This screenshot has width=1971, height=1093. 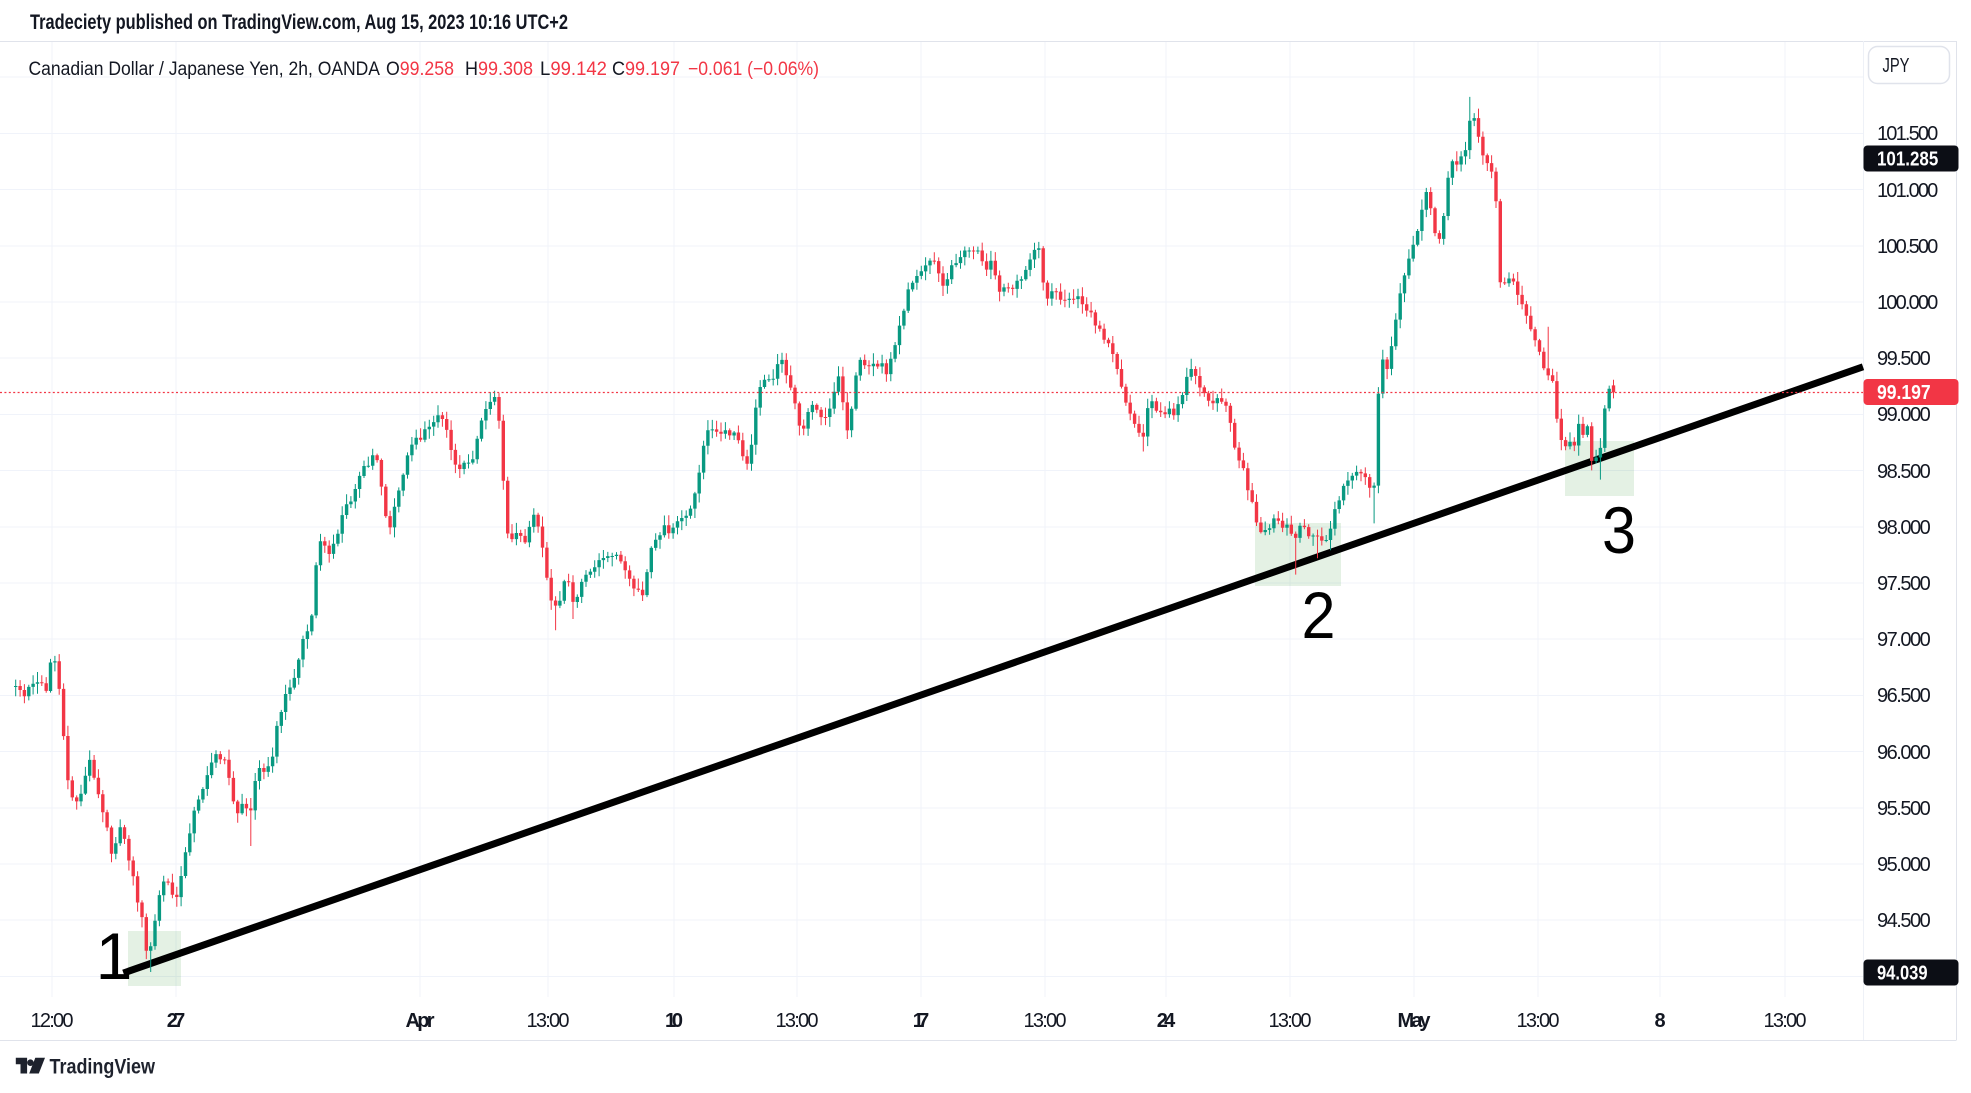 I want to click on svg-text: 96.000, so click(x=1904, y=753).